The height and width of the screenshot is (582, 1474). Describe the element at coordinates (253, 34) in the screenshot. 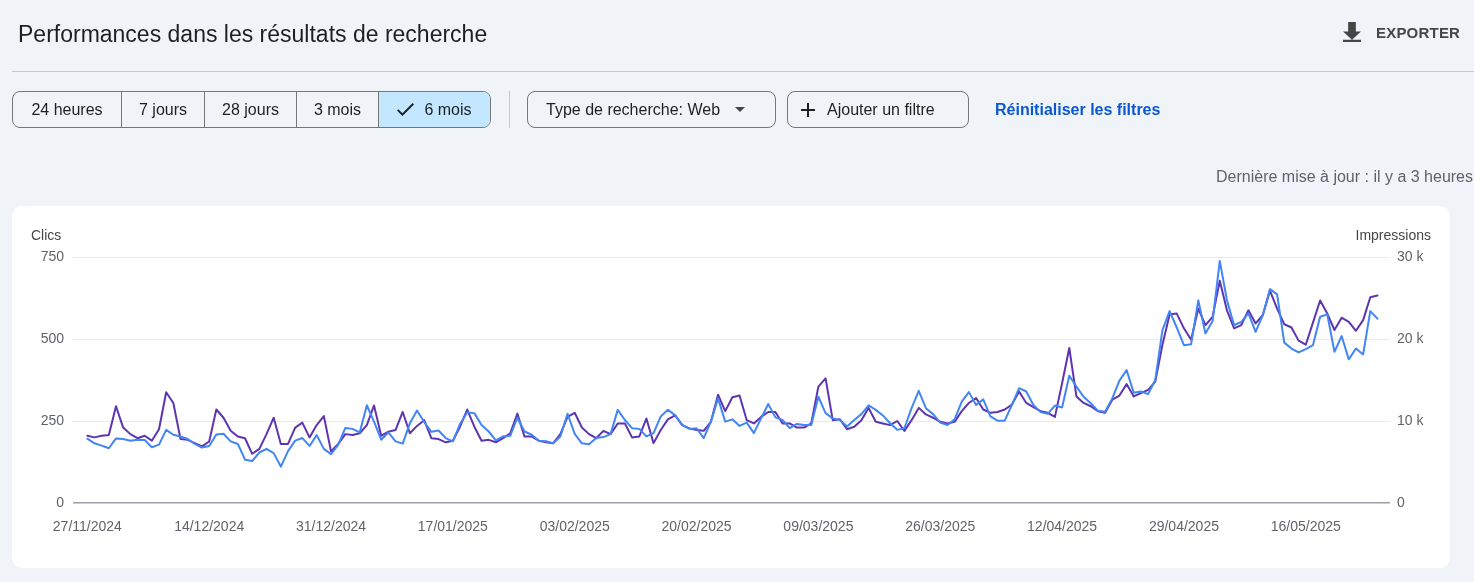

I see `chart-title: Performances dans les résultats de recherche` at that location.